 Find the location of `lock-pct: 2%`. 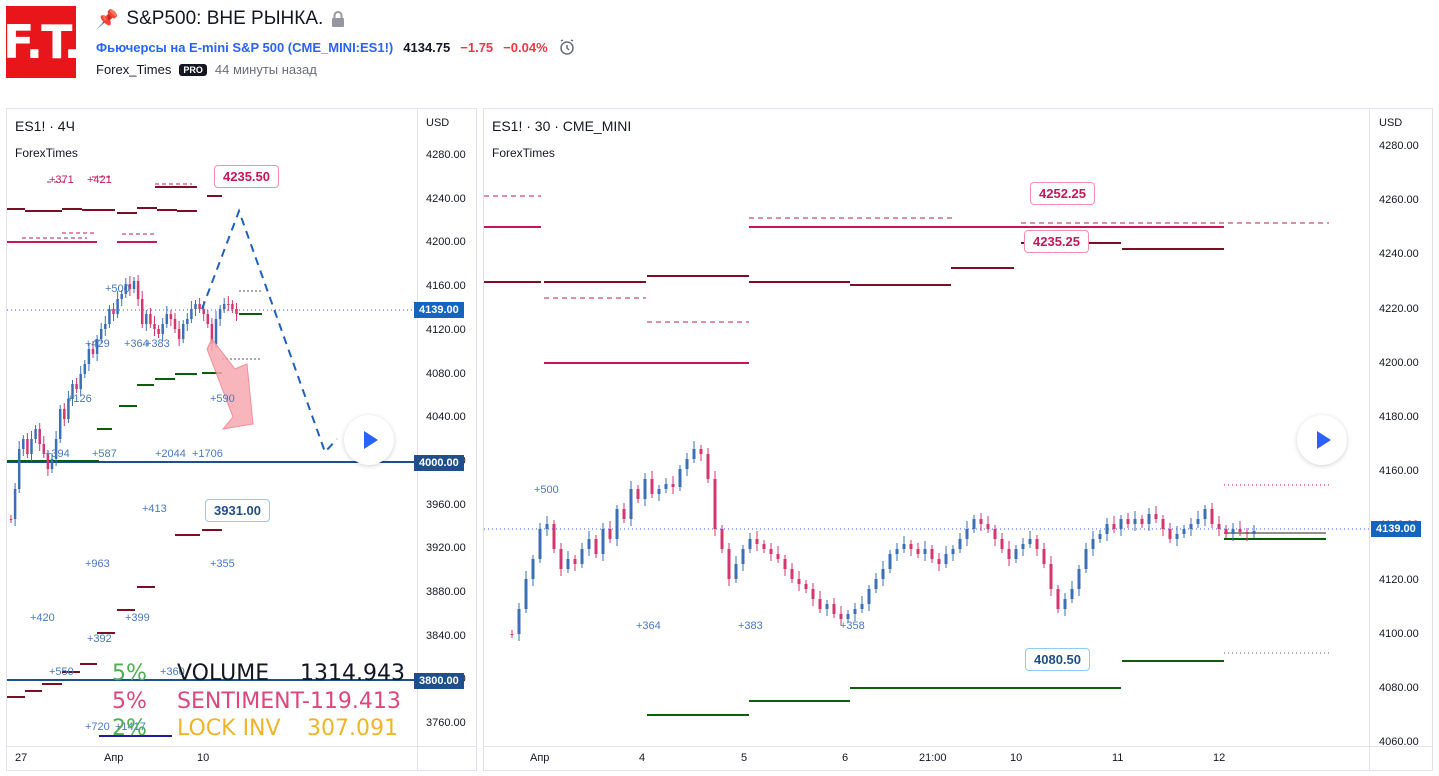

lock-pct: 2% is located at coordinates (129, 728).